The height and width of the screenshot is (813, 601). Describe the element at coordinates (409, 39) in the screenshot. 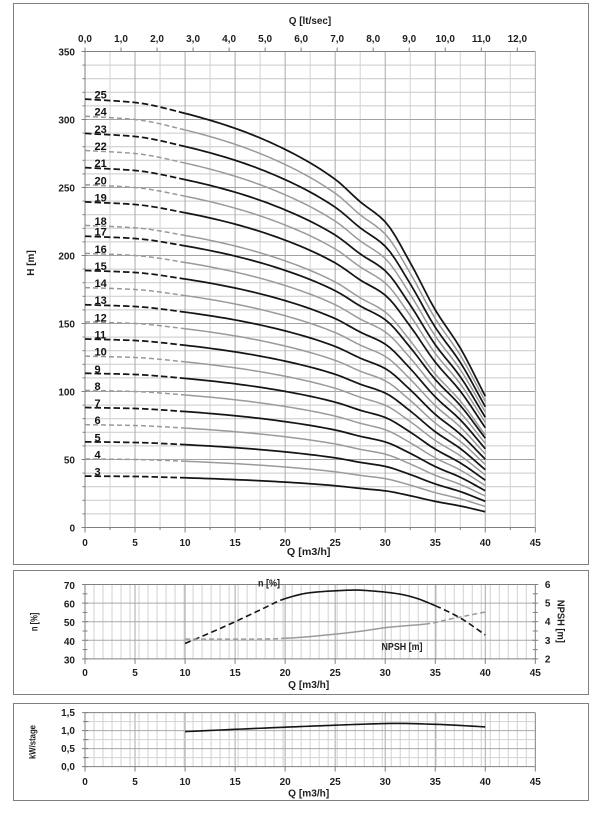

I see `svg-text: 9,0` at that location.